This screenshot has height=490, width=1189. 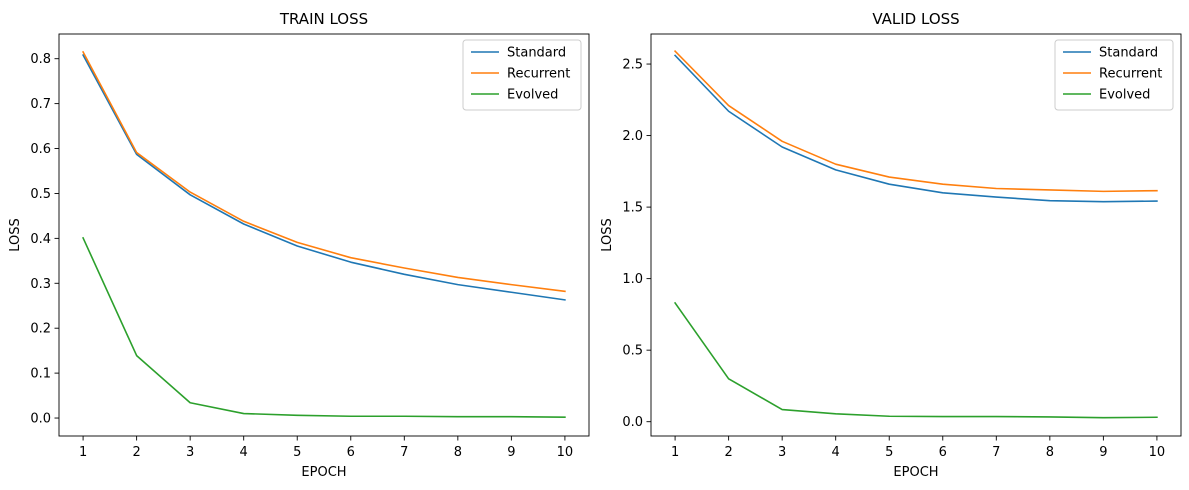 What do you see at coordinates (40, 239) in the screenshot?
I see `y-tick-label: 0.4` at bounding box center [40, 239].